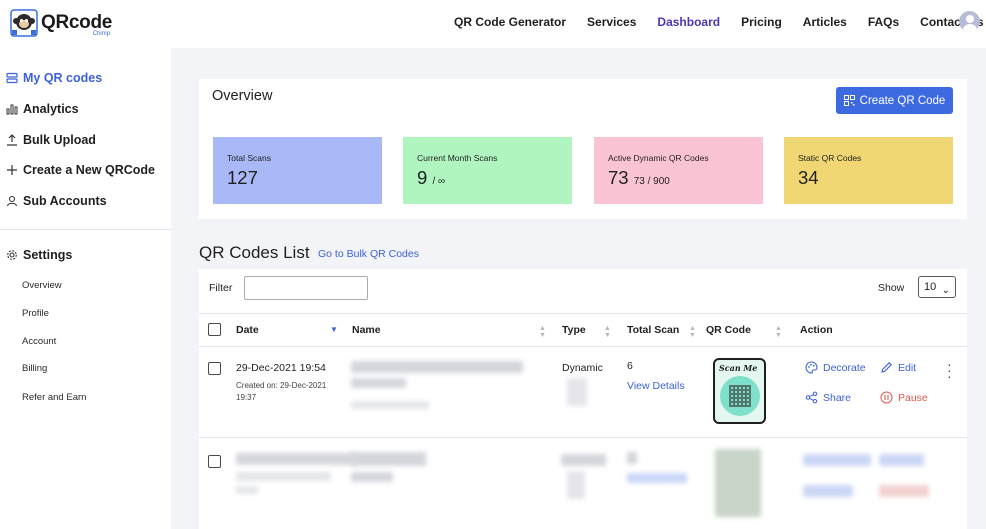  Describe the element at coordinates (24, 23) in the screenshot. I see `chimp-logo-icon` at that location.